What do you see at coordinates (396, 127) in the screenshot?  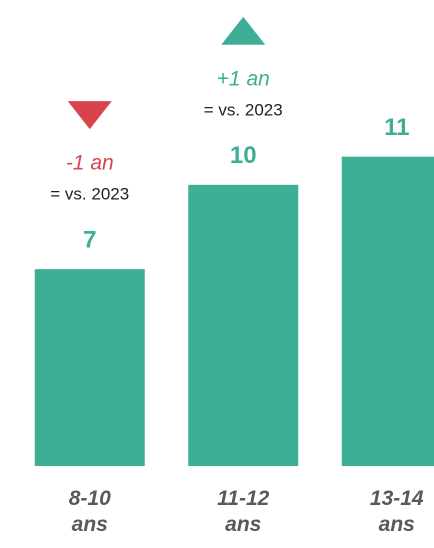 I see `value-label: 11` at bounding box center [396, 127].